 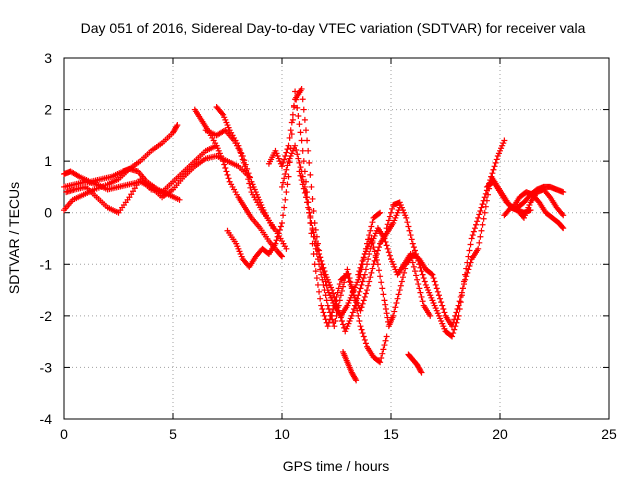 What do you see at coordinates (46, 264) in the screenshot?
I see `y-tick-label: -1` at bounding box center [46, 264].